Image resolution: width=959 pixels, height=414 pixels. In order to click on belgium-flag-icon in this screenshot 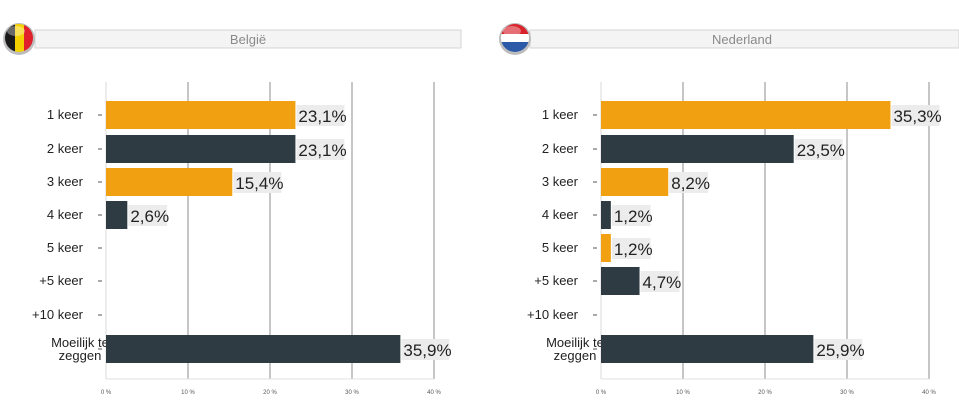, I will do `click(19, 39)`.